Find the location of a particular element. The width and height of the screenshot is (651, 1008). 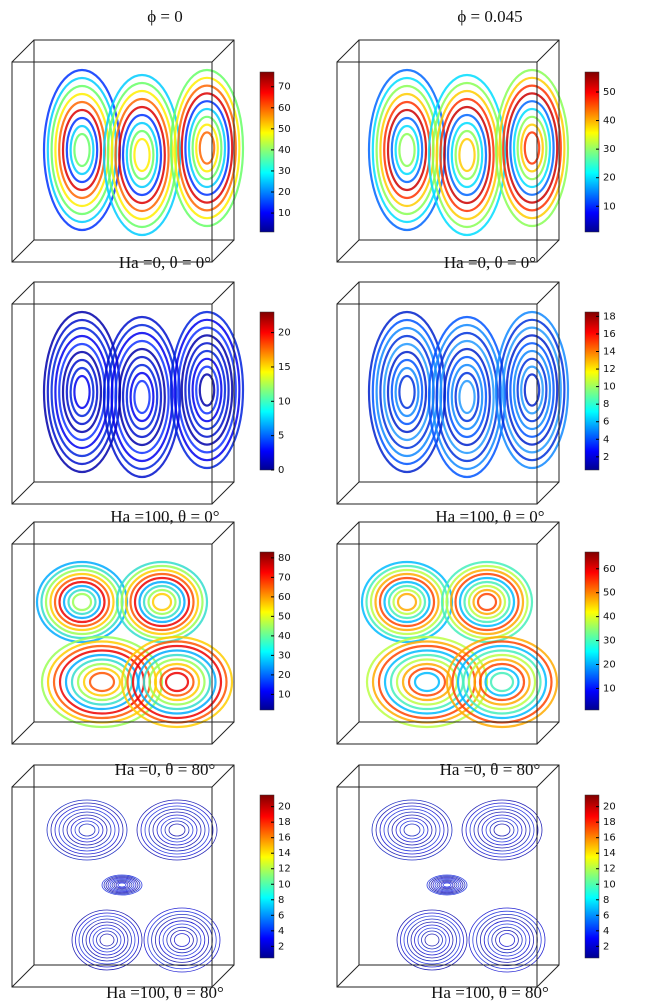

colorbar-tick-label: 14 is located at coordinates (609, 853).